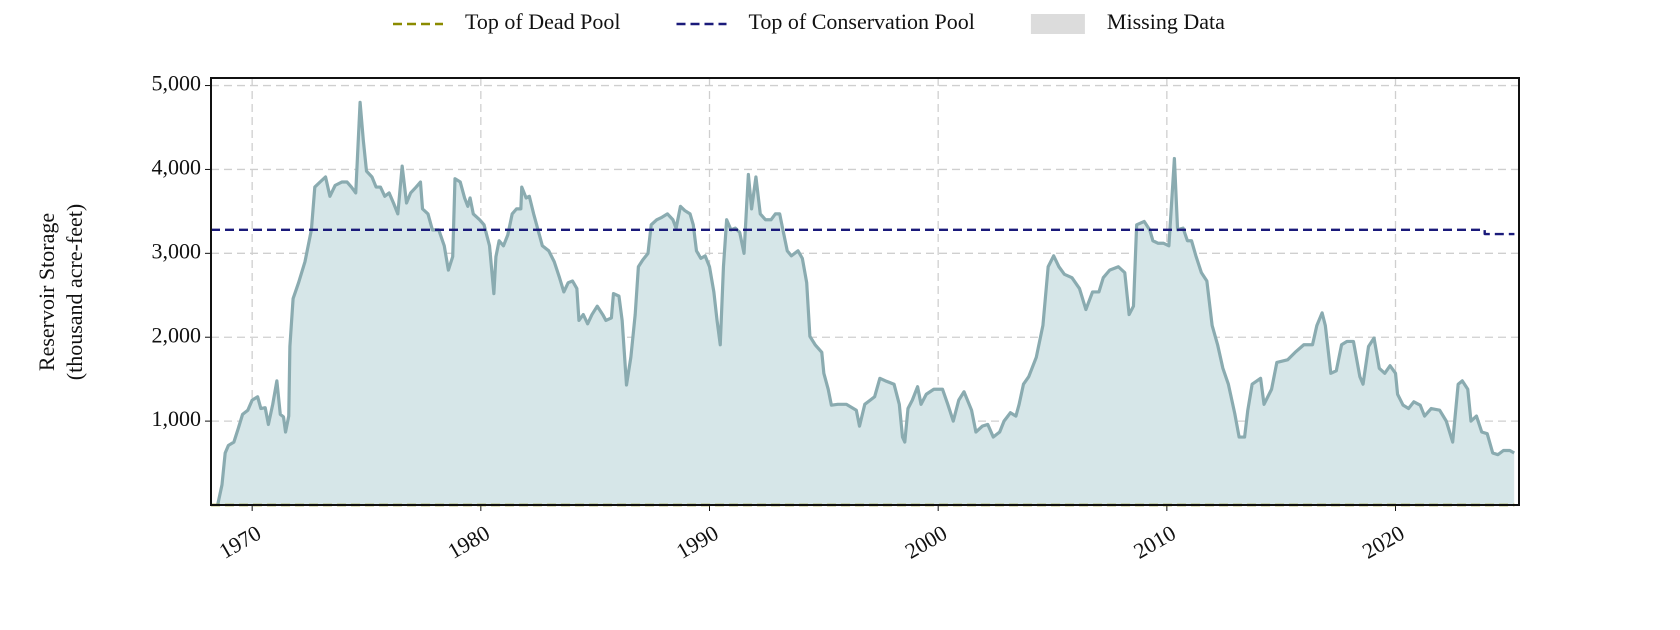 The width and height of the screenshot is (1680, 630). What do you see at coordinates (468, 542) in the screenshot?
I see `x-tick-label: 1980` at bounding box center [468, 542].